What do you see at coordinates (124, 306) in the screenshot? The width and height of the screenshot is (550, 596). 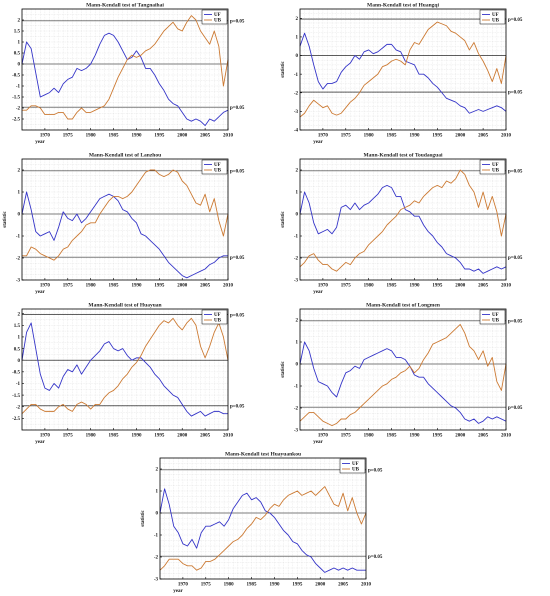 I see `chart-title: Mann-Kendall test of Huayuan` at bounding box center [124, 306].